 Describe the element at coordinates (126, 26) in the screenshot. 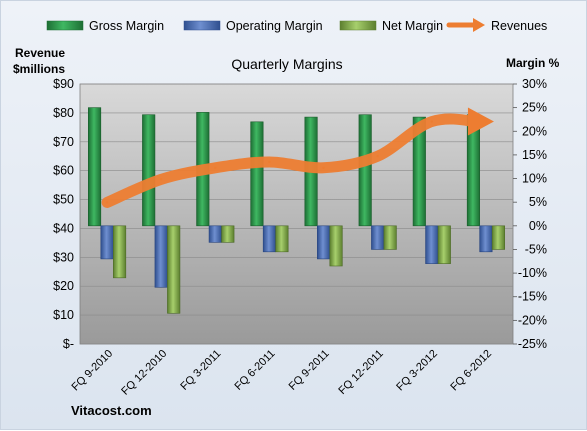

I see `legend-label: Gross Margin` at that location.